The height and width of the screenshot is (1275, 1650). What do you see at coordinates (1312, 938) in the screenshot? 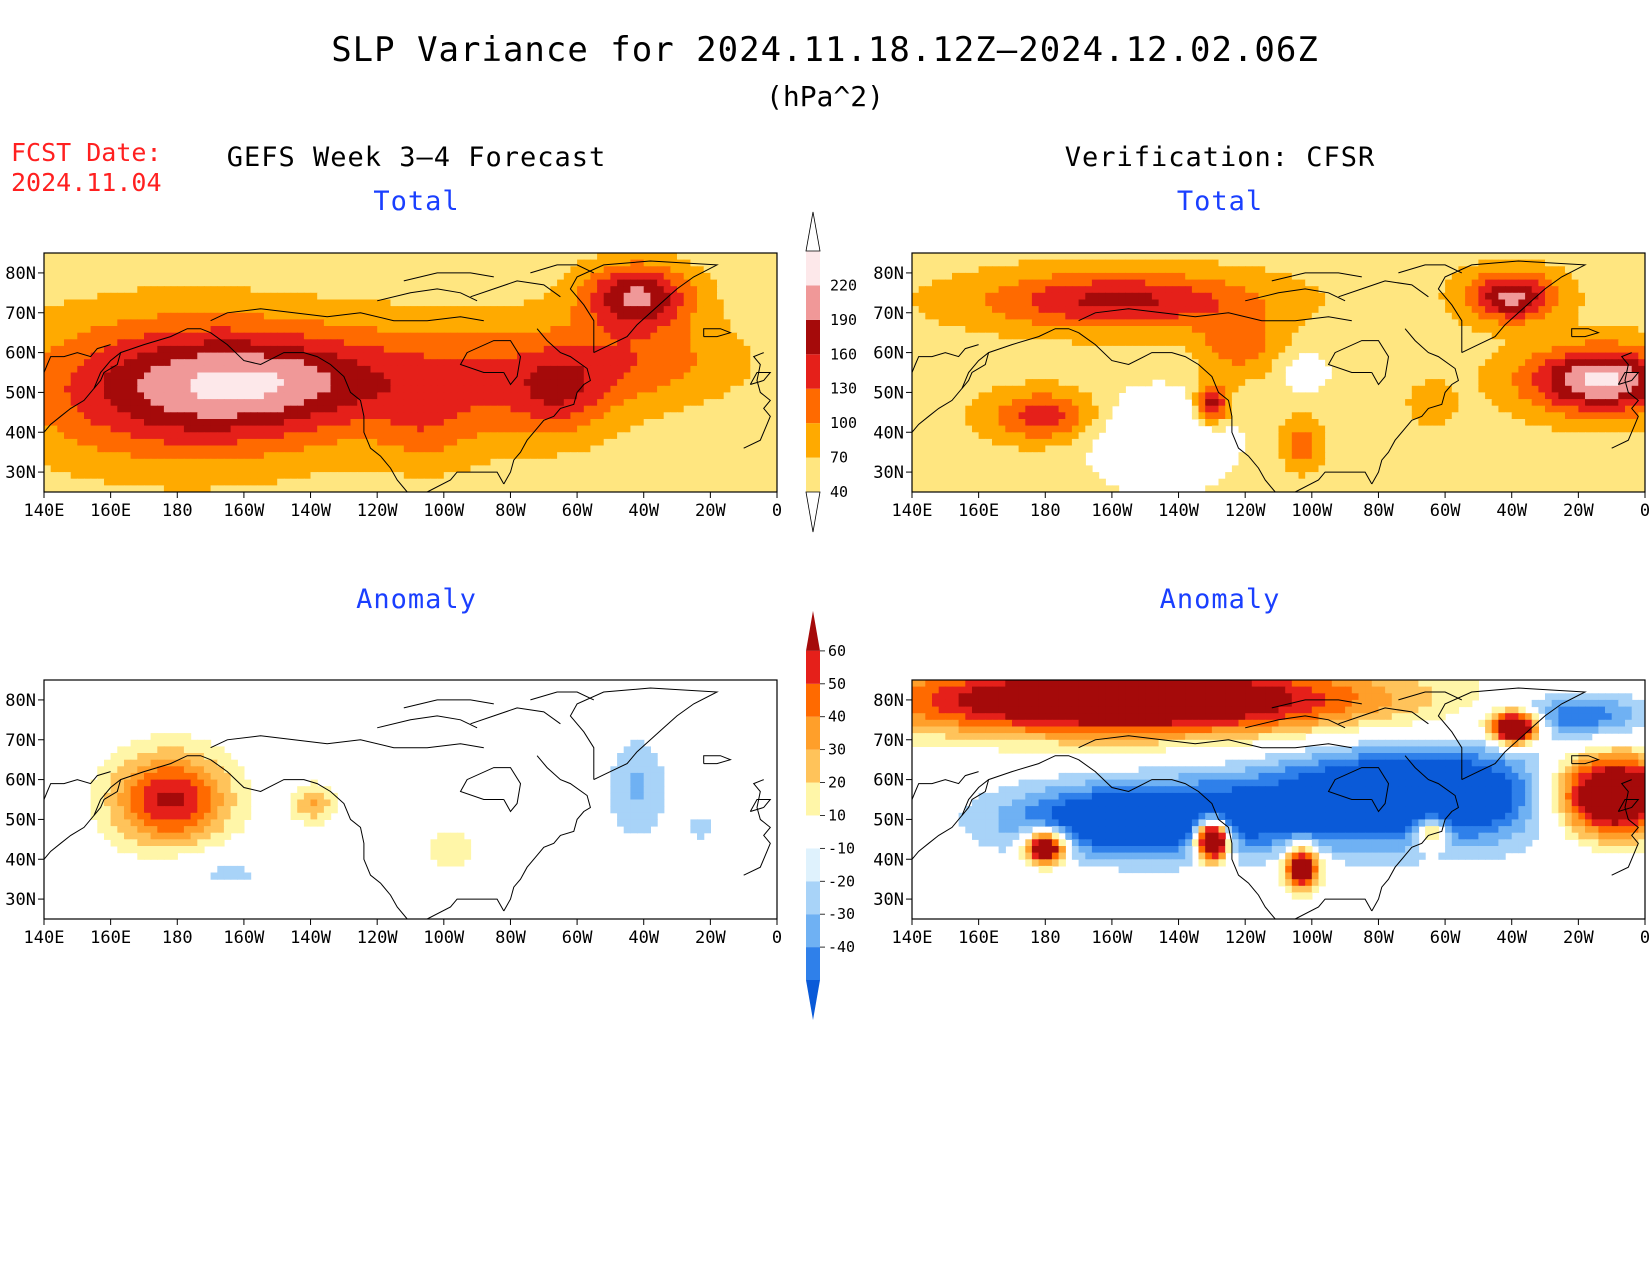
I see `lon-tick-label: 100W` at bounding box center [1312, 938].